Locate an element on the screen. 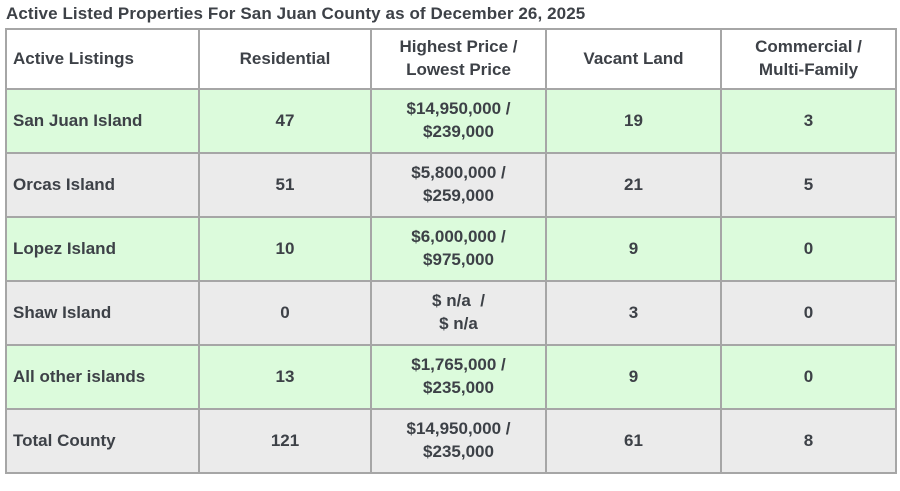  island-name-cell: All other islands is located at coordinates (102, 377).